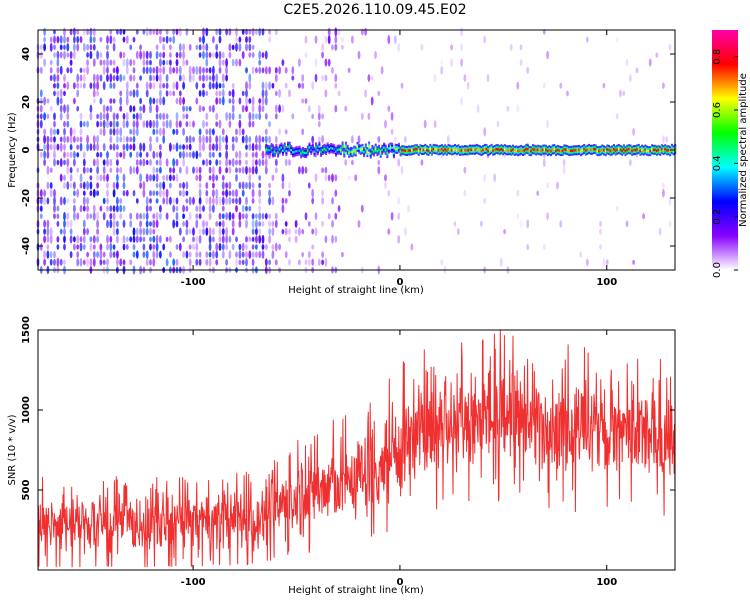  Describe the element at coordinates (717, 163) in the screenshot. I see `colorbar-tick-label: 0.4` at that location.